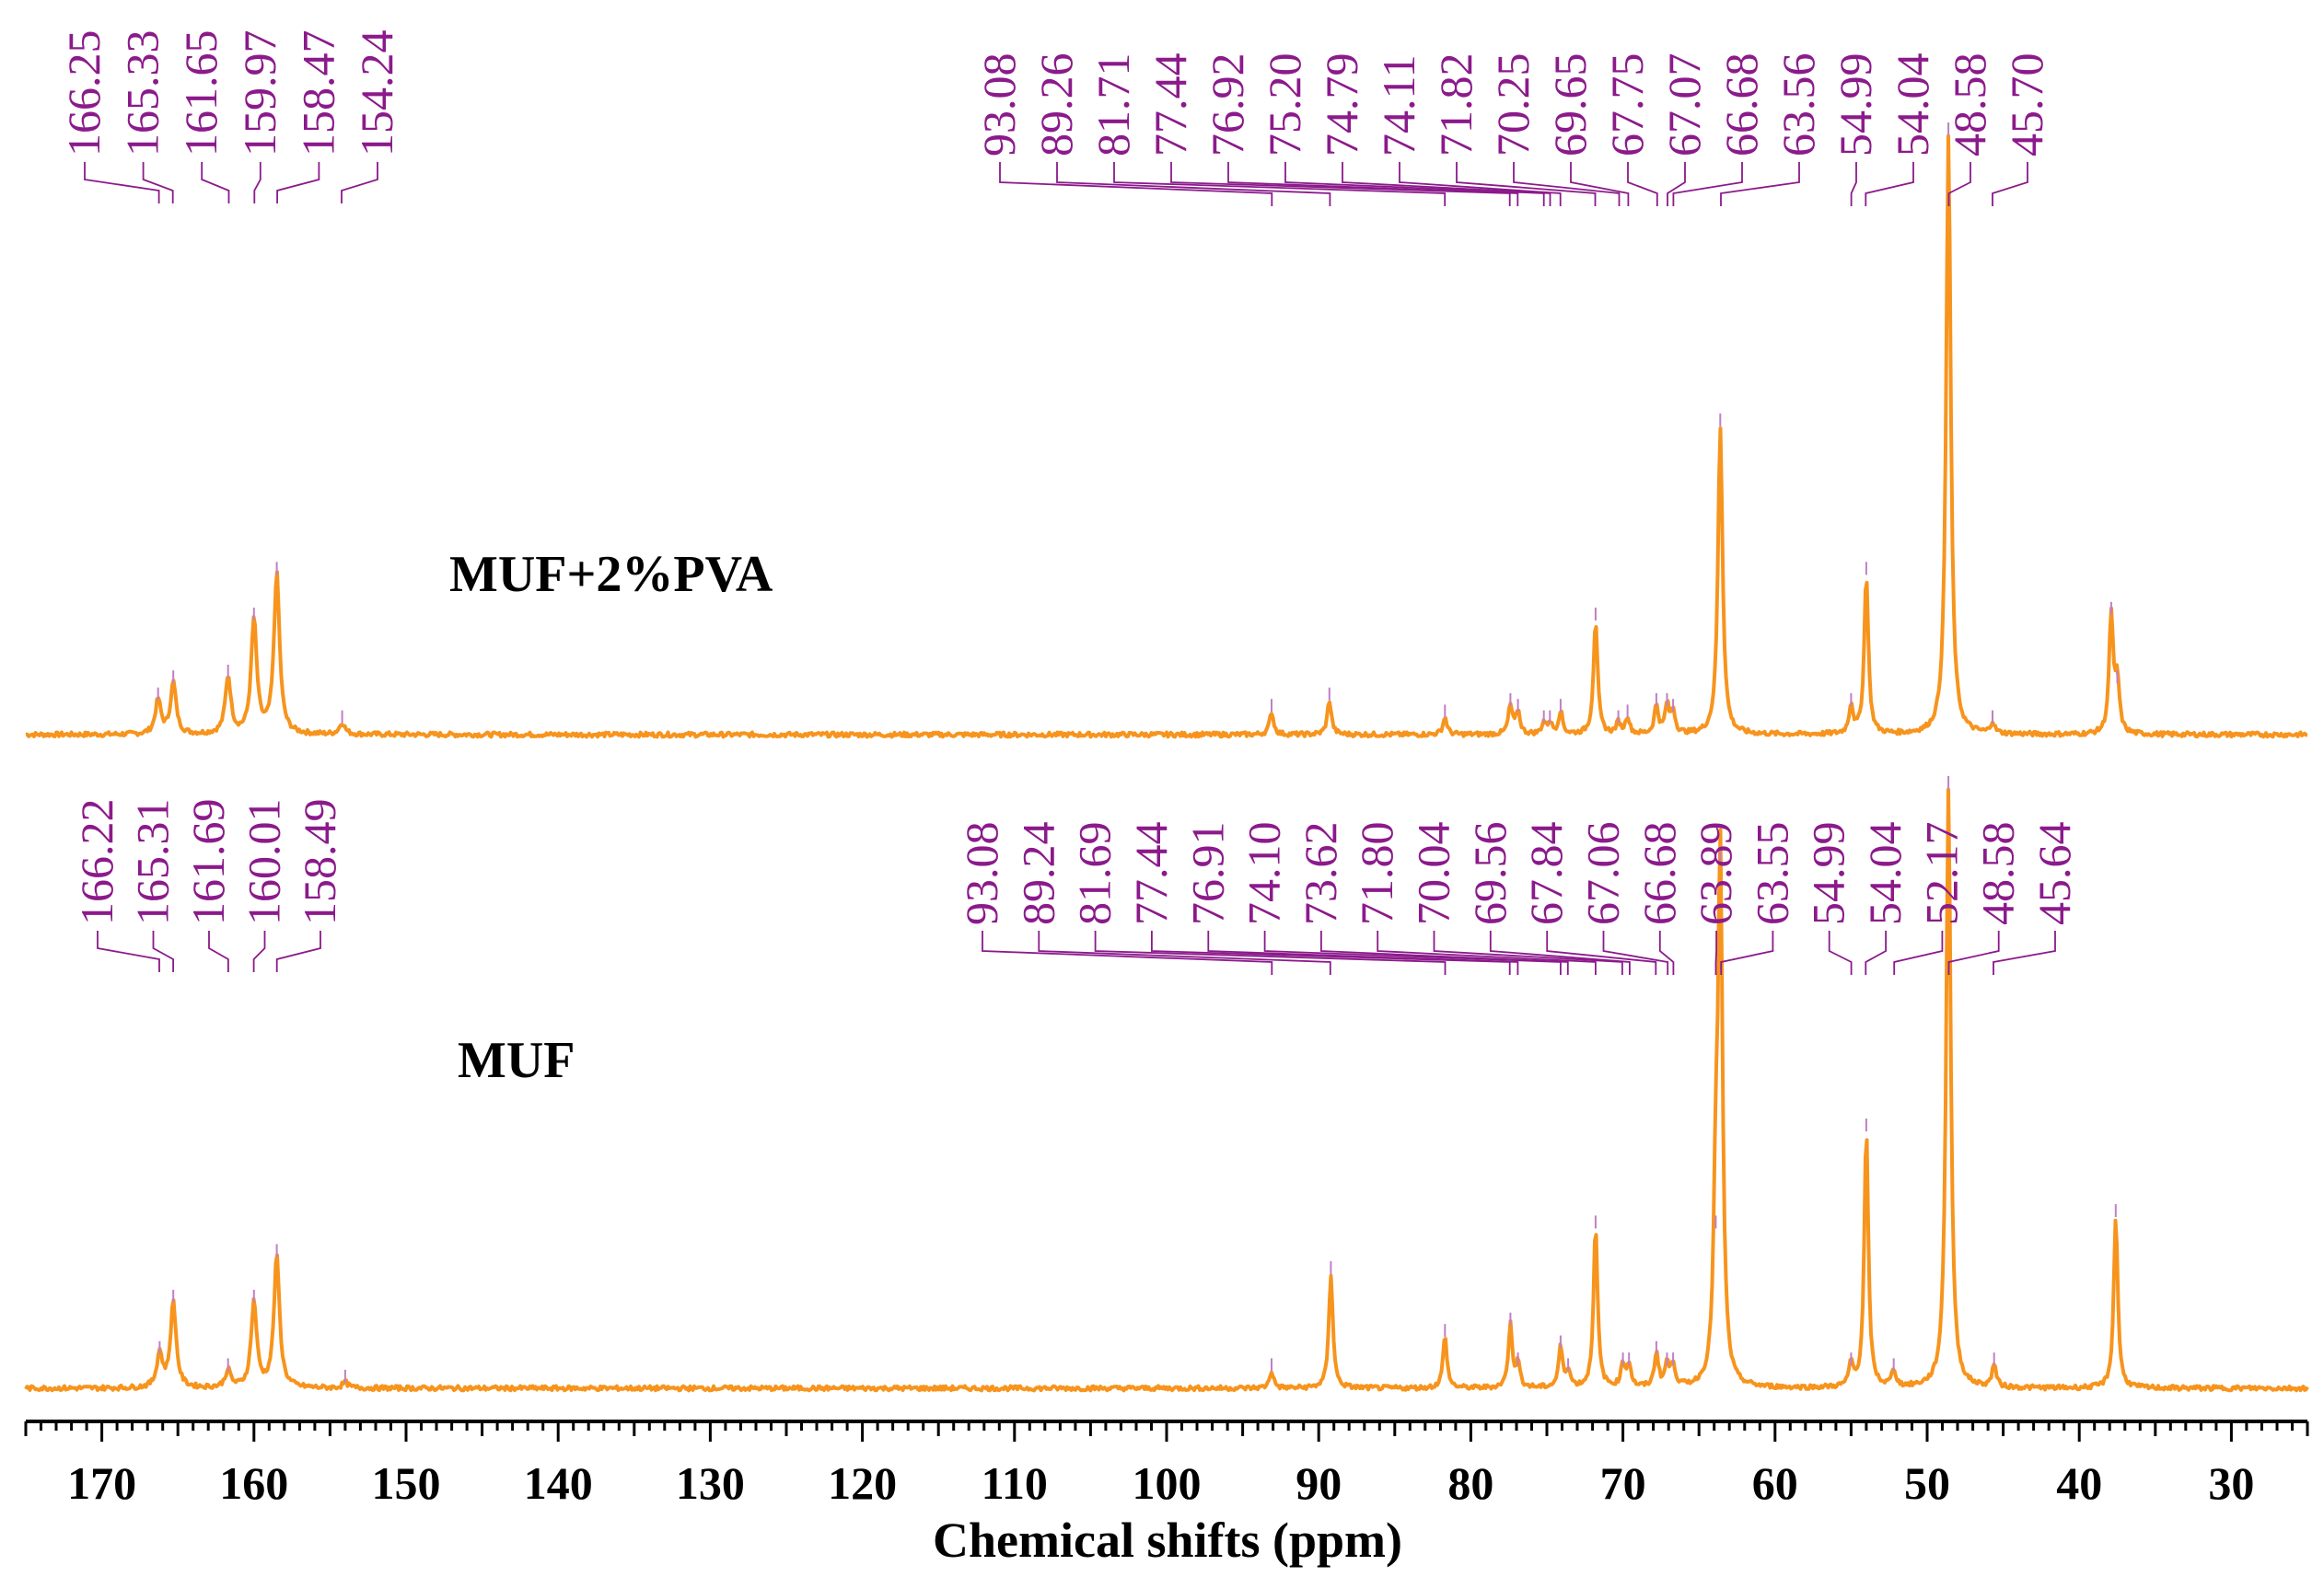  What do you see at coordinates (317, 94) in the screenshot?
I see `peak-label: 158.47` at bounding box center [317, 94].